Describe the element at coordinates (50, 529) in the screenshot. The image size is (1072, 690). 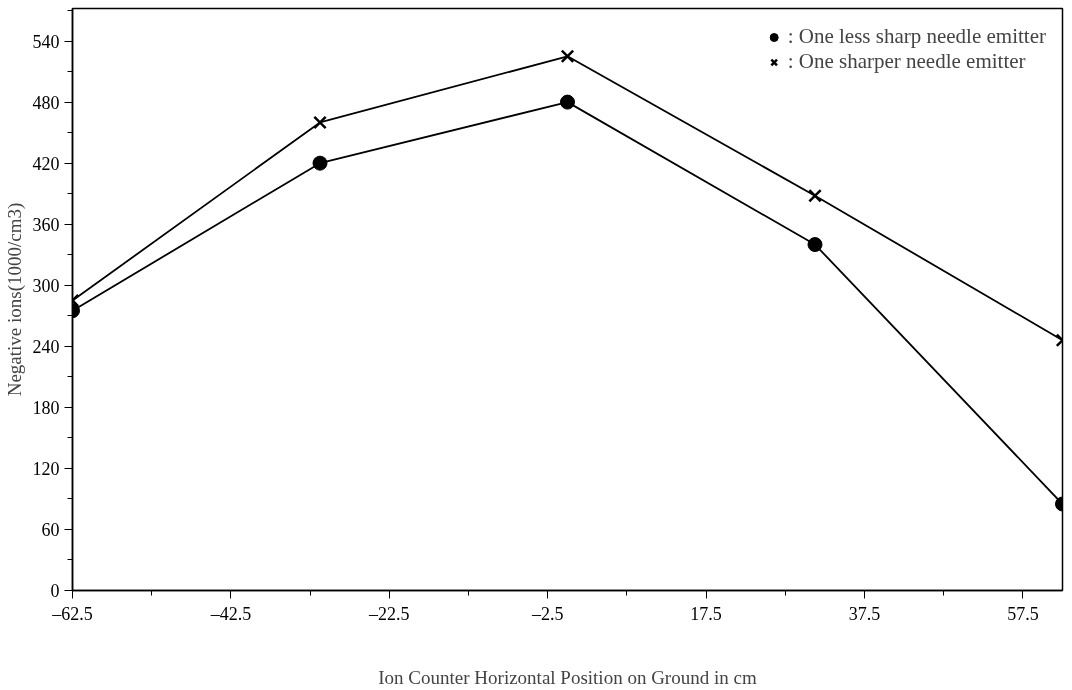
I see `y-tick-label: 60` at that location.